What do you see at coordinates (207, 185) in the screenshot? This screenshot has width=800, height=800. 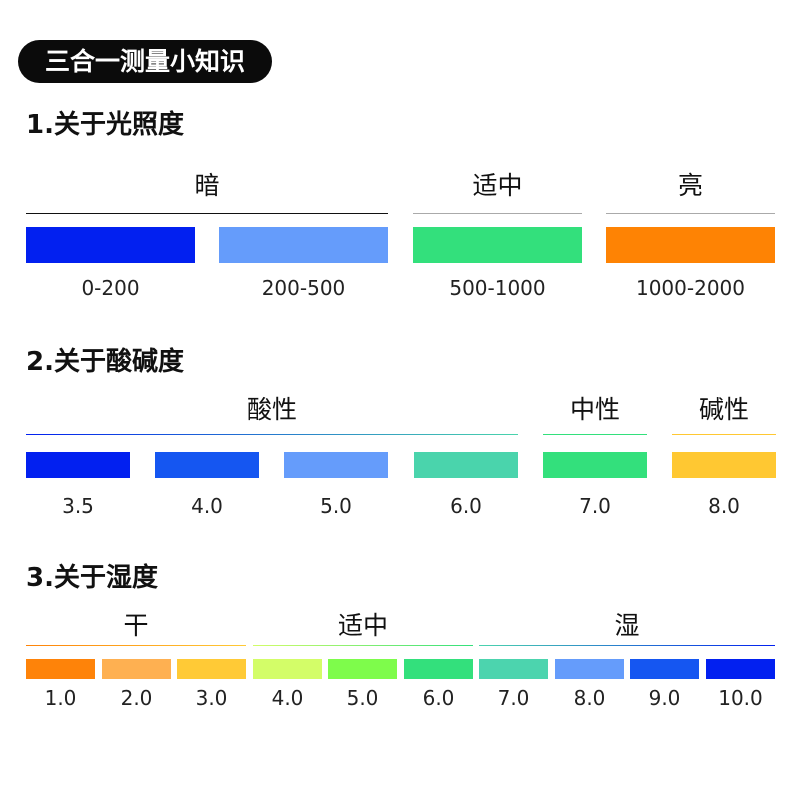 I see `group-label: 暗` at bounding box center [207, 185].